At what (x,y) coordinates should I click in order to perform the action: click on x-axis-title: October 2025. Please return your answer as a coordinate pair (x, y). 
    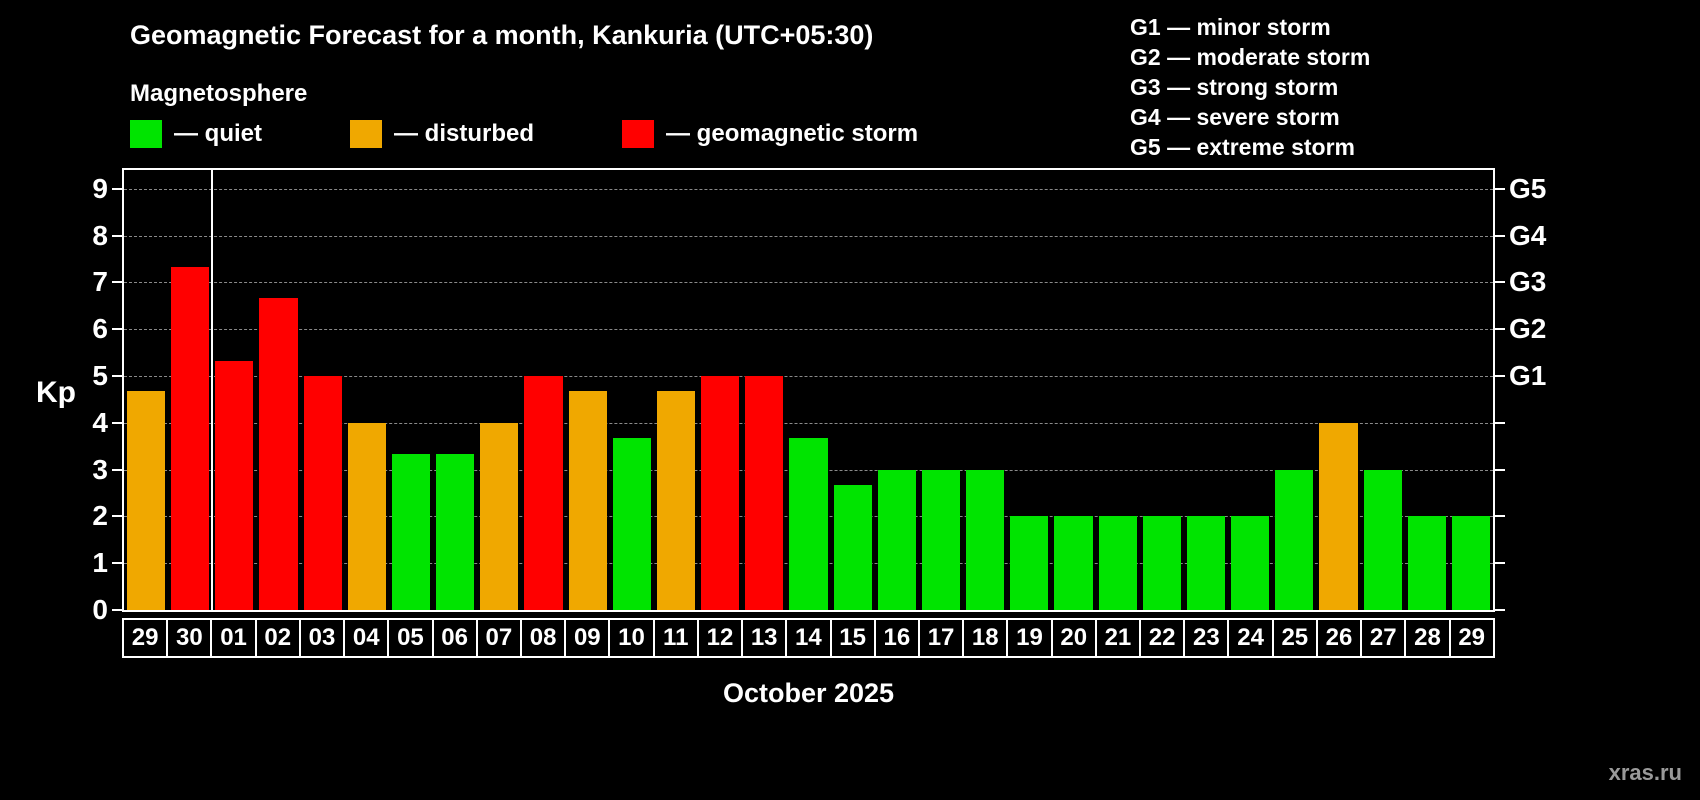
    Looking at the image, I should click on (808, 693).